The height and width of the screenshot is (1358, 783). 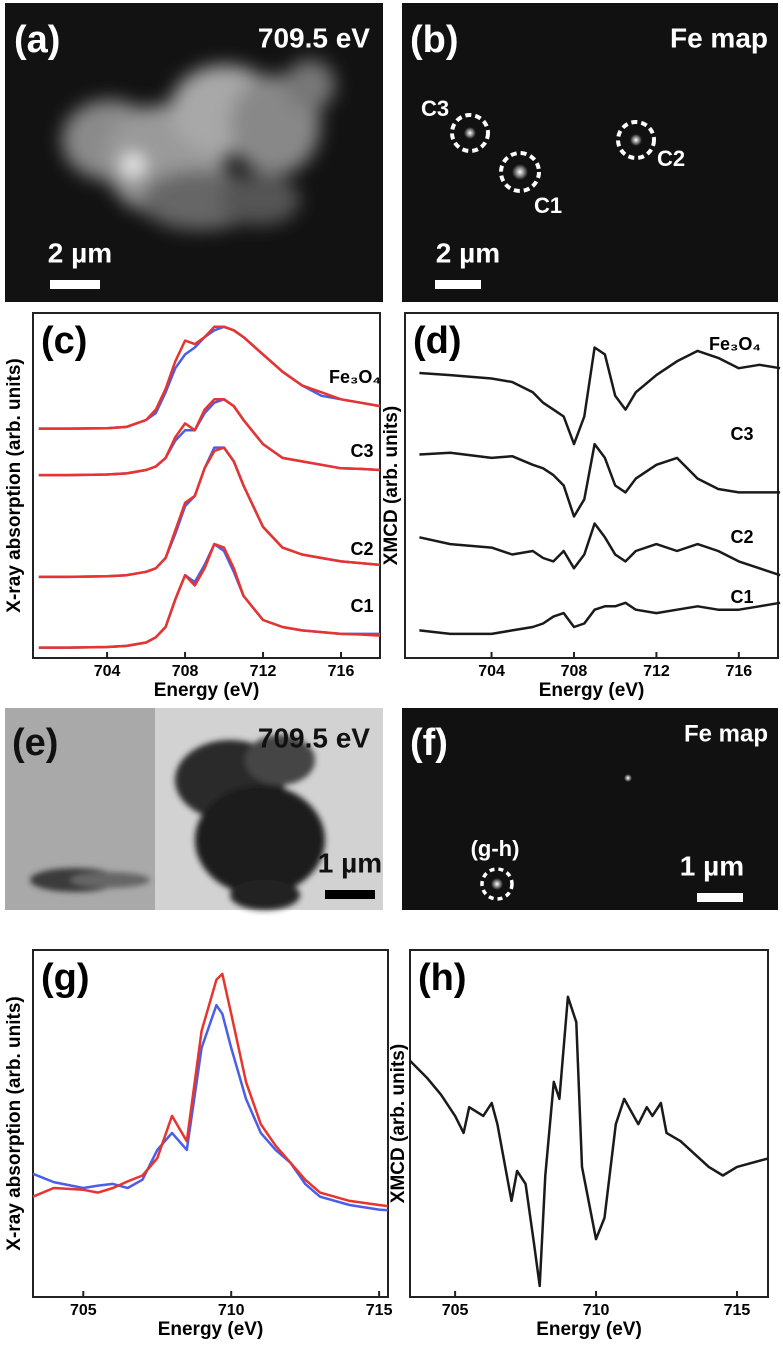 I want to click on marker-label: C2, so click(x=671, y=158).